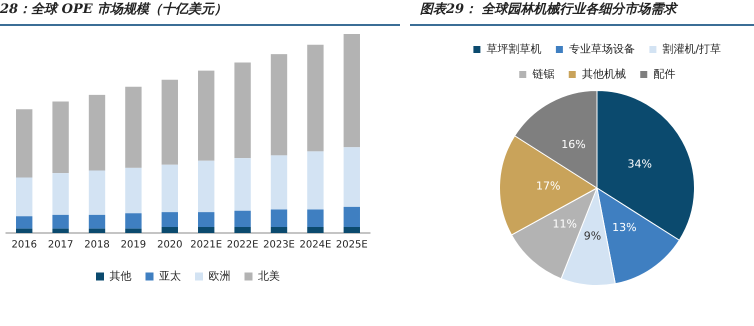 This screenshot has height=326, width=754. What do you see at coordinates (121, 275) in the screenshot?
I see `legend-label: 其他` at bounding box center [121, 275].